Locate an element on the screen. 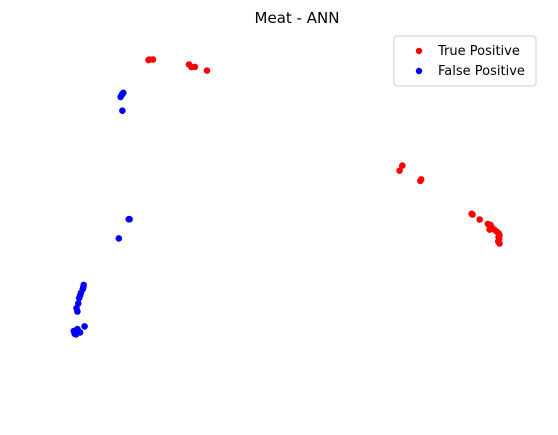  legend: True Positive False Positive is located at coordinates (465, 61).